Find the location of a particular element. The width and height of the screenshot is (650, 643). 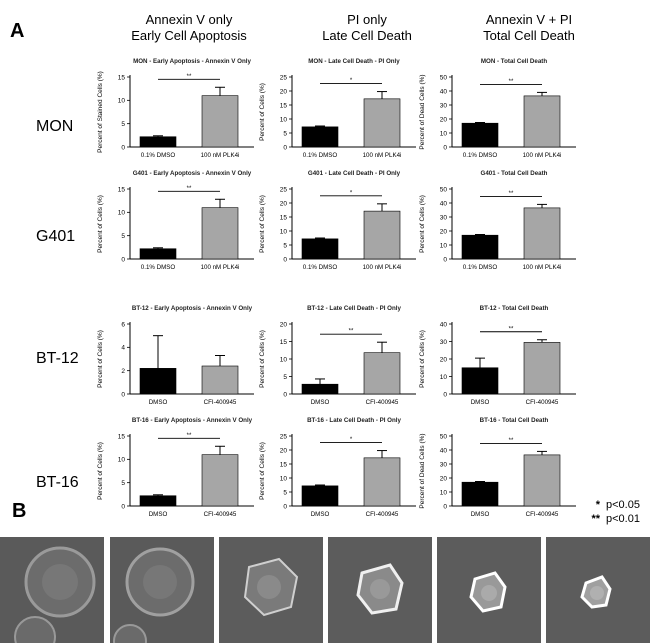

chart-title: MON - Late Cell Death - PI Only is located at coordinates (354, 61).